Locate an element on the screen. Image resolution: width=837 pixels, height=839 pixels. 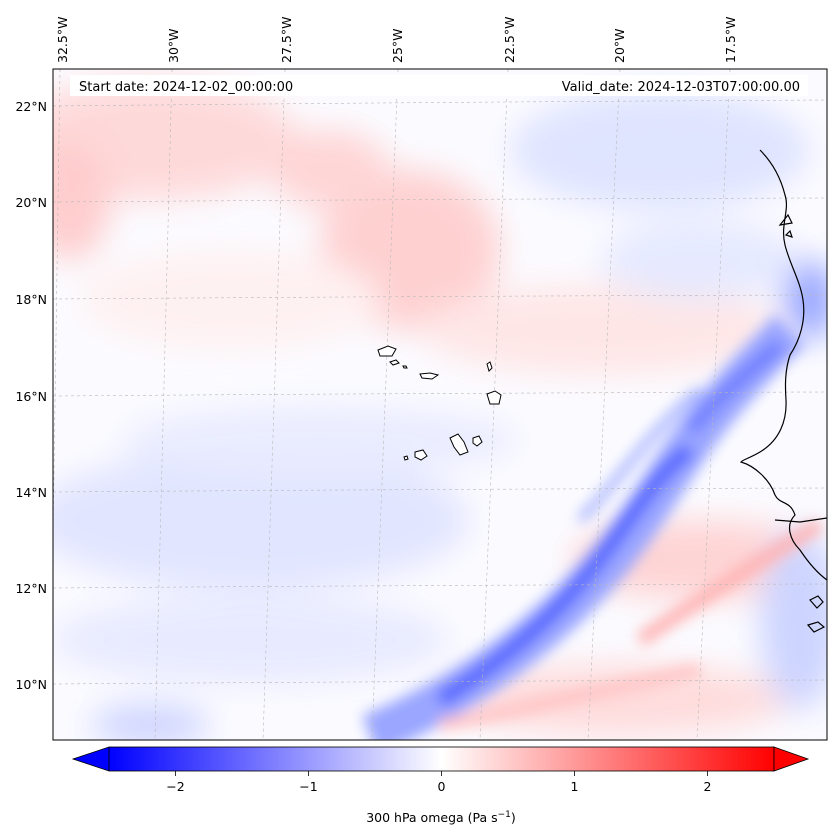
lat-tick-label: 12°N is located at coordinates (31, 588).